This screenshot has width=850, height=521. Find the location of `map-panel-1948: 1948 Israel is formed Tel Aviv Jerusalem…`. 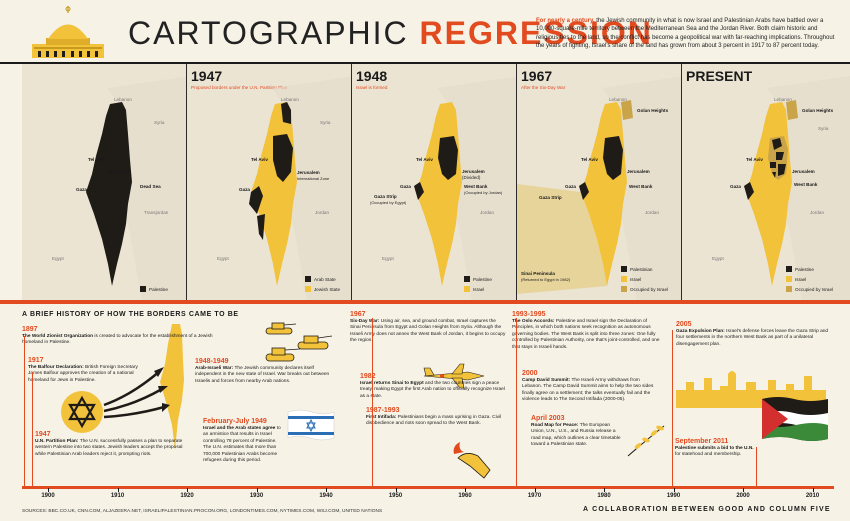

map-panel-1948: 1948 Israel is formed Tel Aviv Jerusalem… is located at coordinates (436, 183).